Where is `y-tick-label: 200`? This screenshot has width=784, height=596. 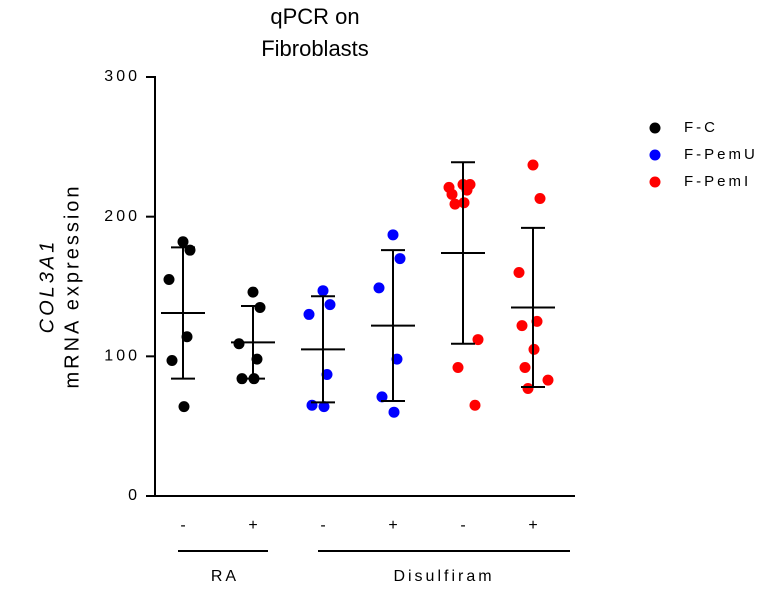
y-tick-label: 200 is located at coordinates (122, 216).